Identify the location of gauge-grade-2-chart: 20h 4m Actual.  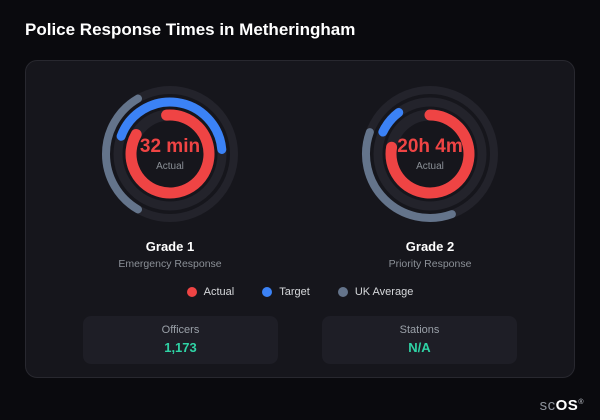
(430, 154).